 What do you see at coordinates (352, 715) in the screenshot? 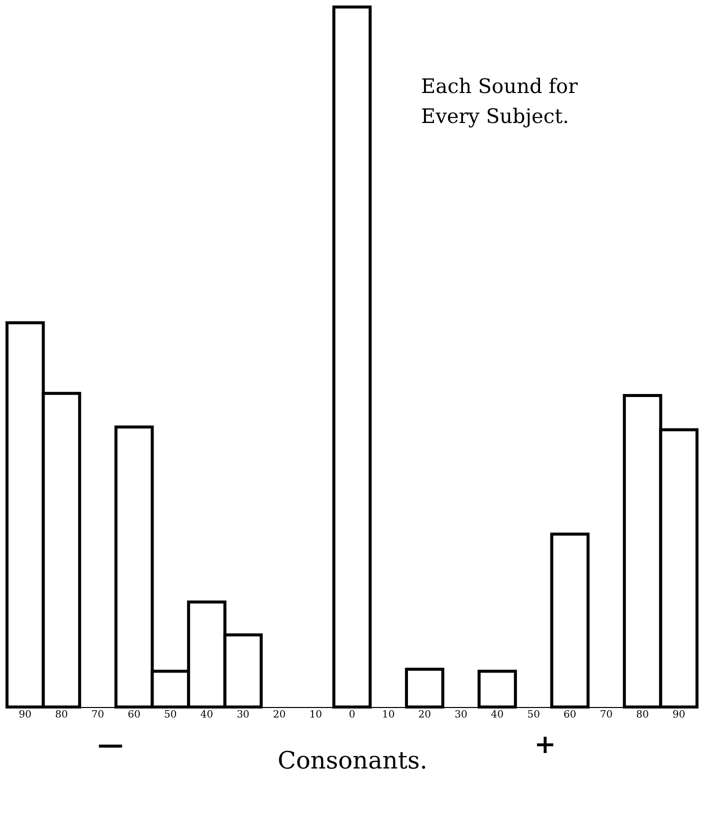
I see `x-tick-label: 0` at bounding box center [352, 715].